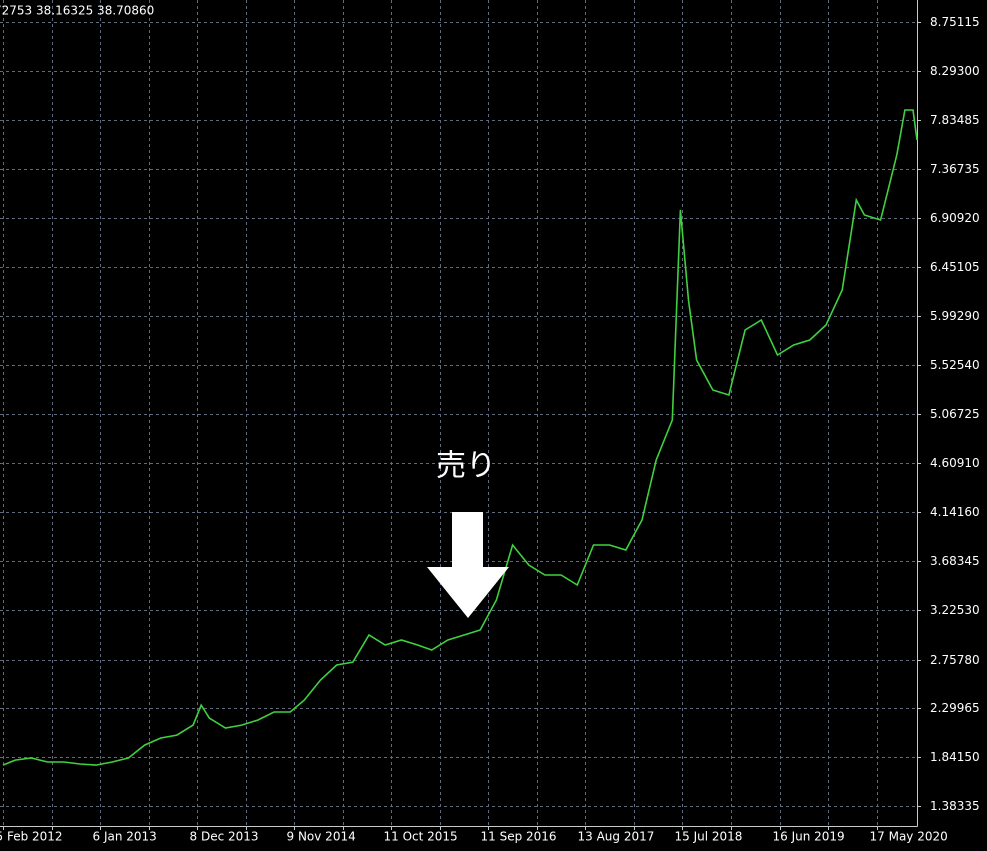 The image size is (987, 851). What do you see at coordinates (77, 11) in the screenshot?
I see `header-text: 72753 38.16325 38.70860` at bounding box center [77, 11].